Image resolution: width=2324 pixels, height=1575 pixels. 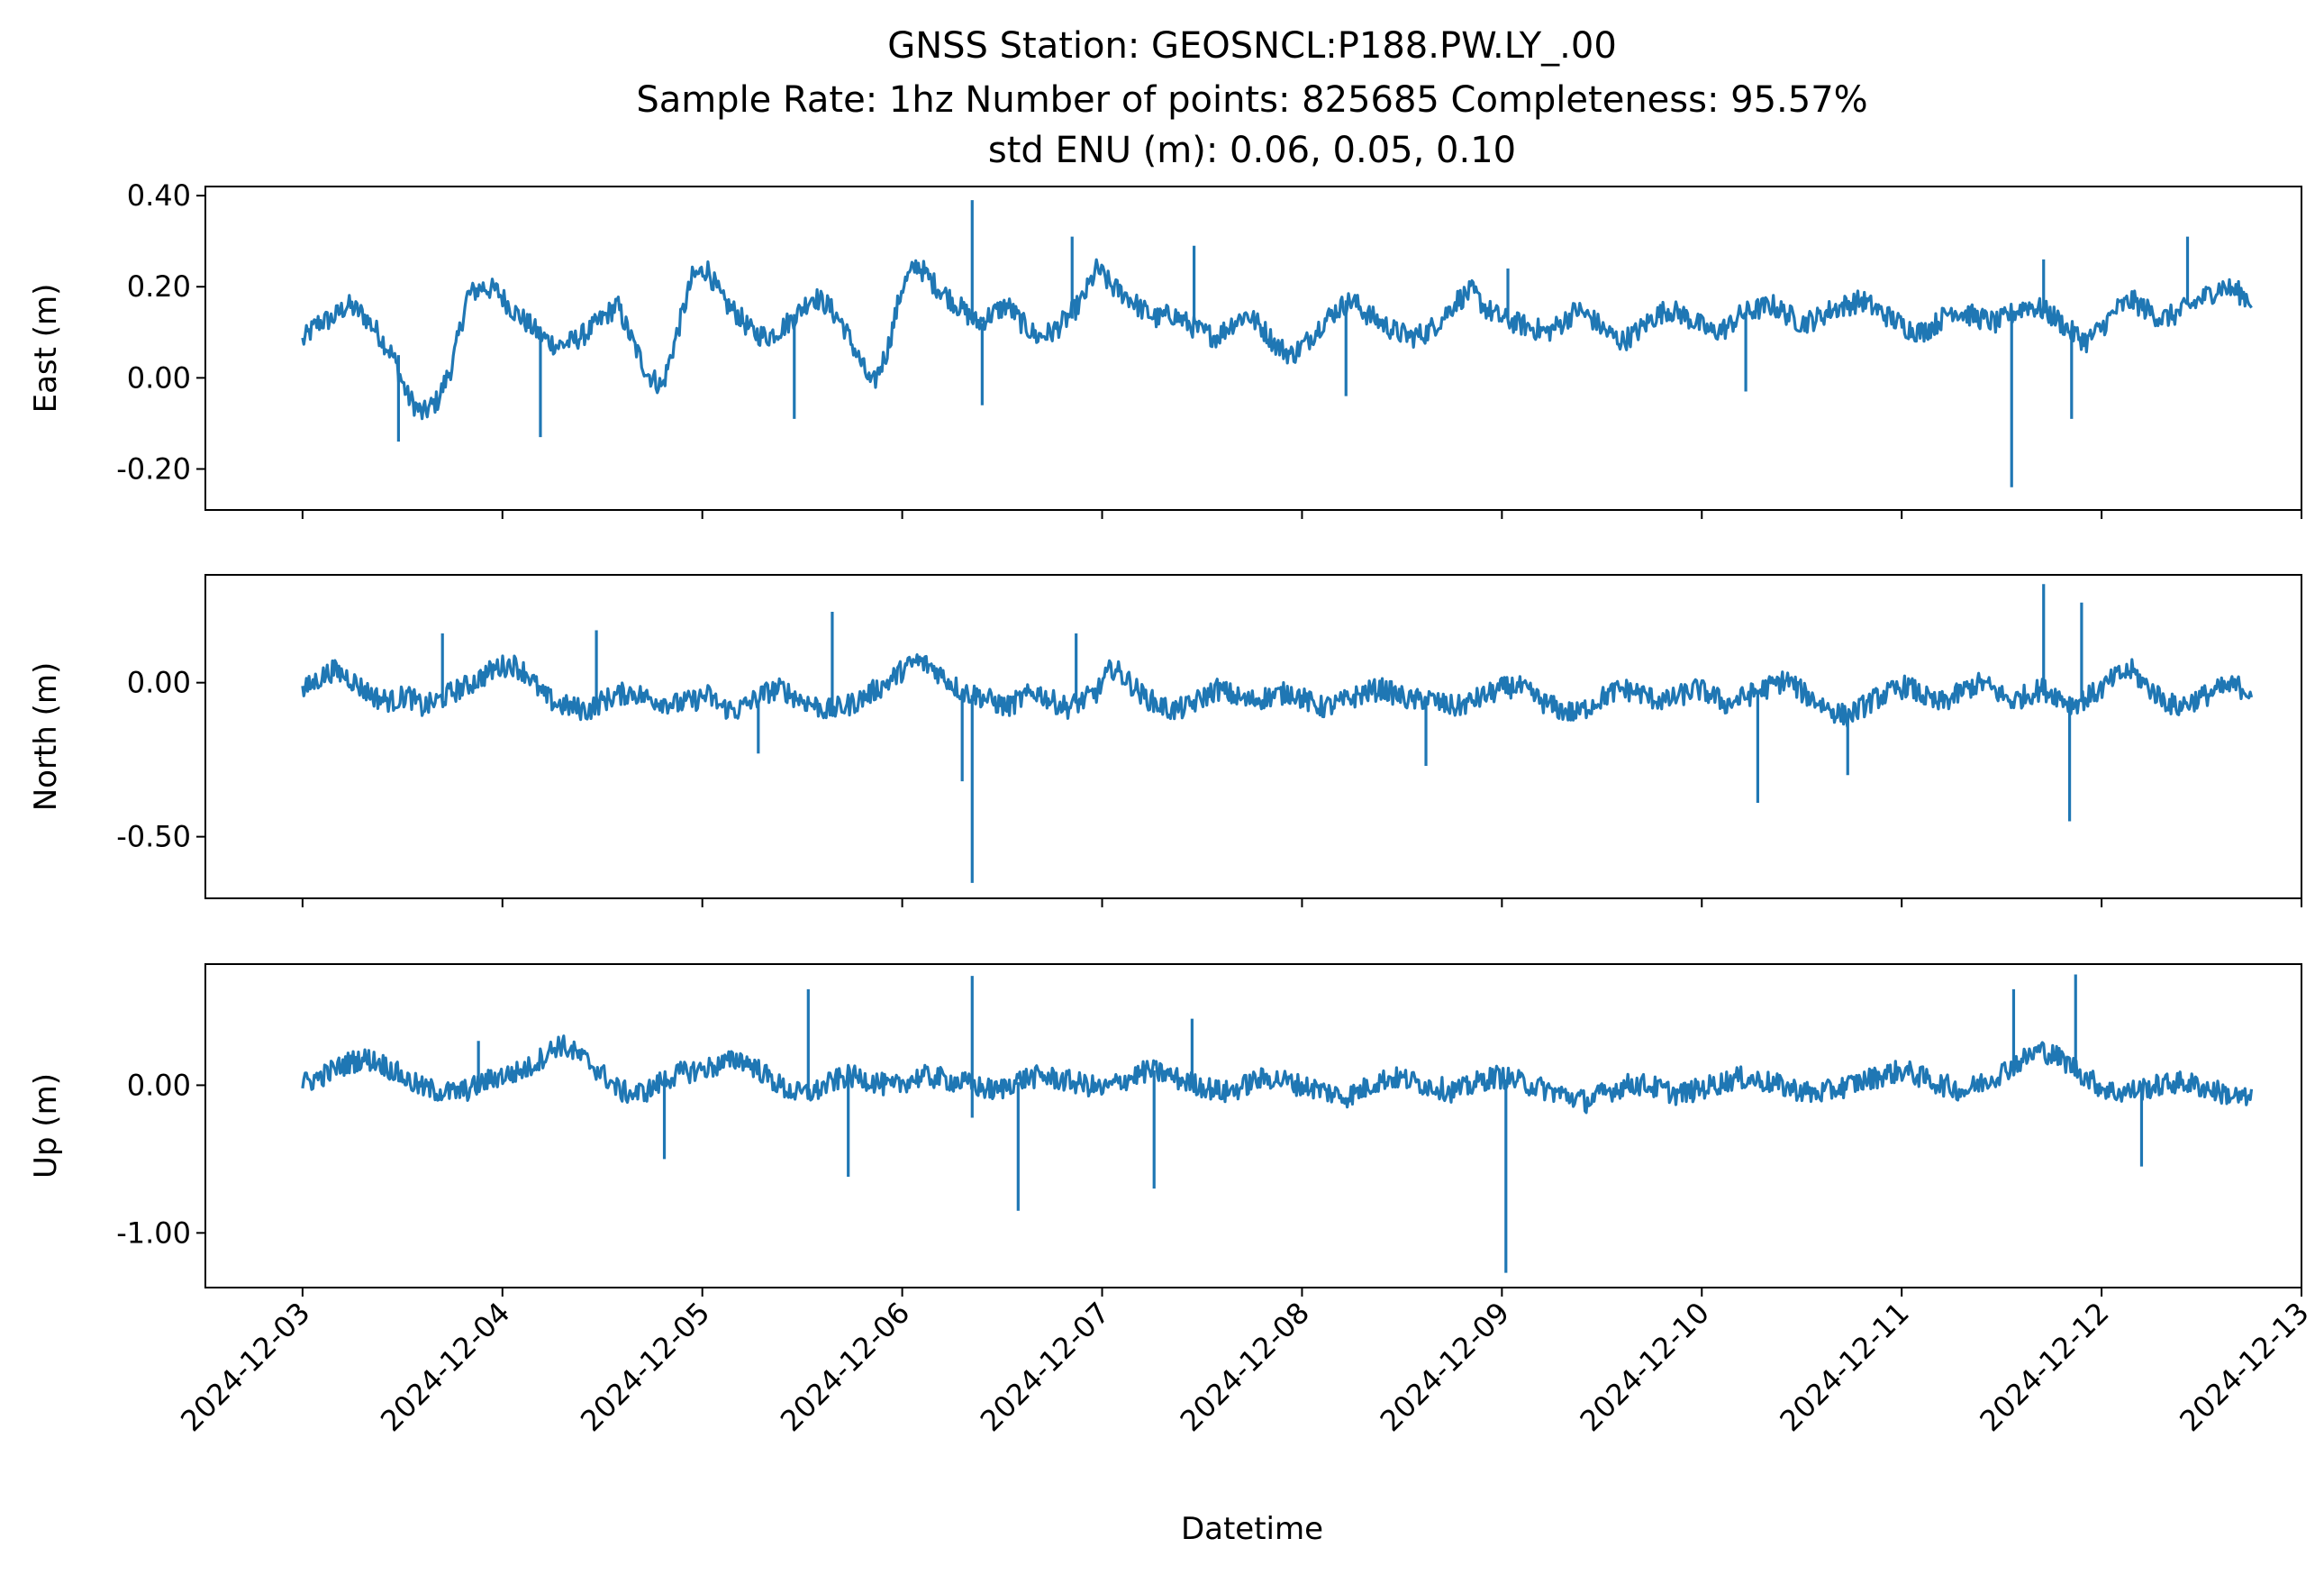 I want to click on y-tick-label: -1.00, so click(x=154, y=1232).